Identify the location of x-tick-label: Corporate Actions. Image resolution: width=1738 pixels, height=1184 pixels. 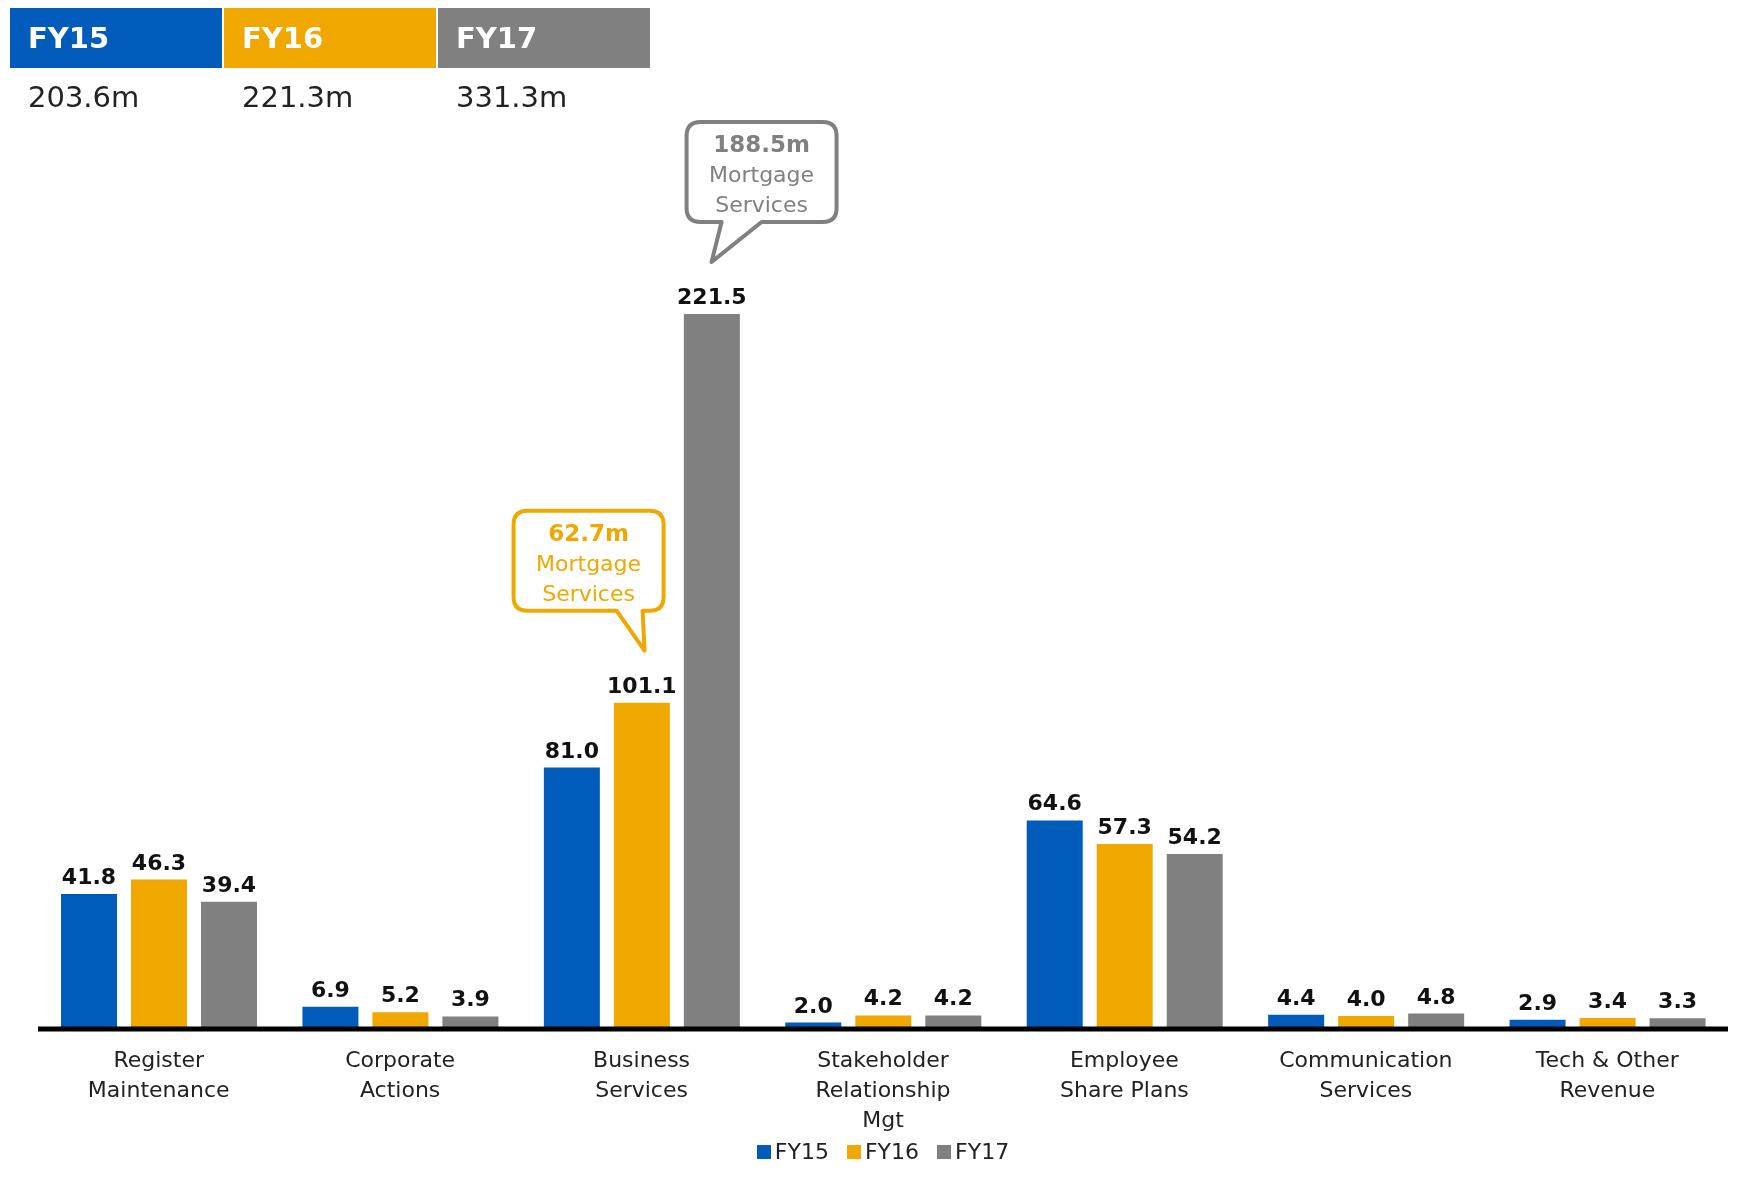
(400, 1074).